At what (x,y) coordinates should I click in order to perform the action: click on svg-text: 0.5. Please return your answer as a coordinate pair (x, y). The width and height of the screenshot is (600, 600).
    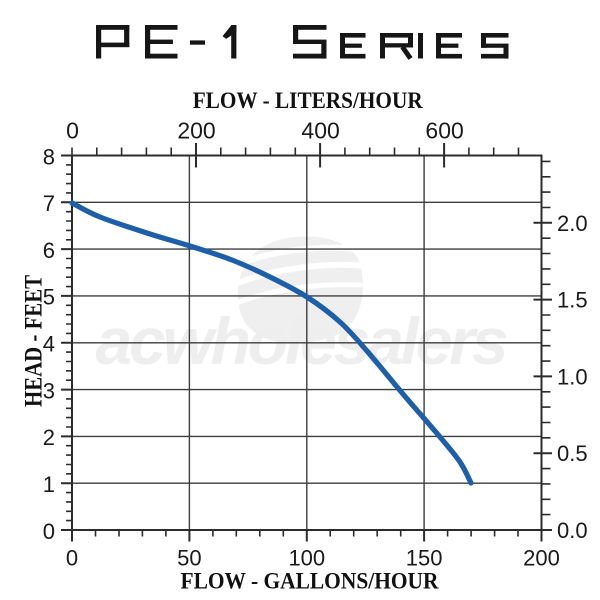
    Looking at the image, I should click on (572, 453).